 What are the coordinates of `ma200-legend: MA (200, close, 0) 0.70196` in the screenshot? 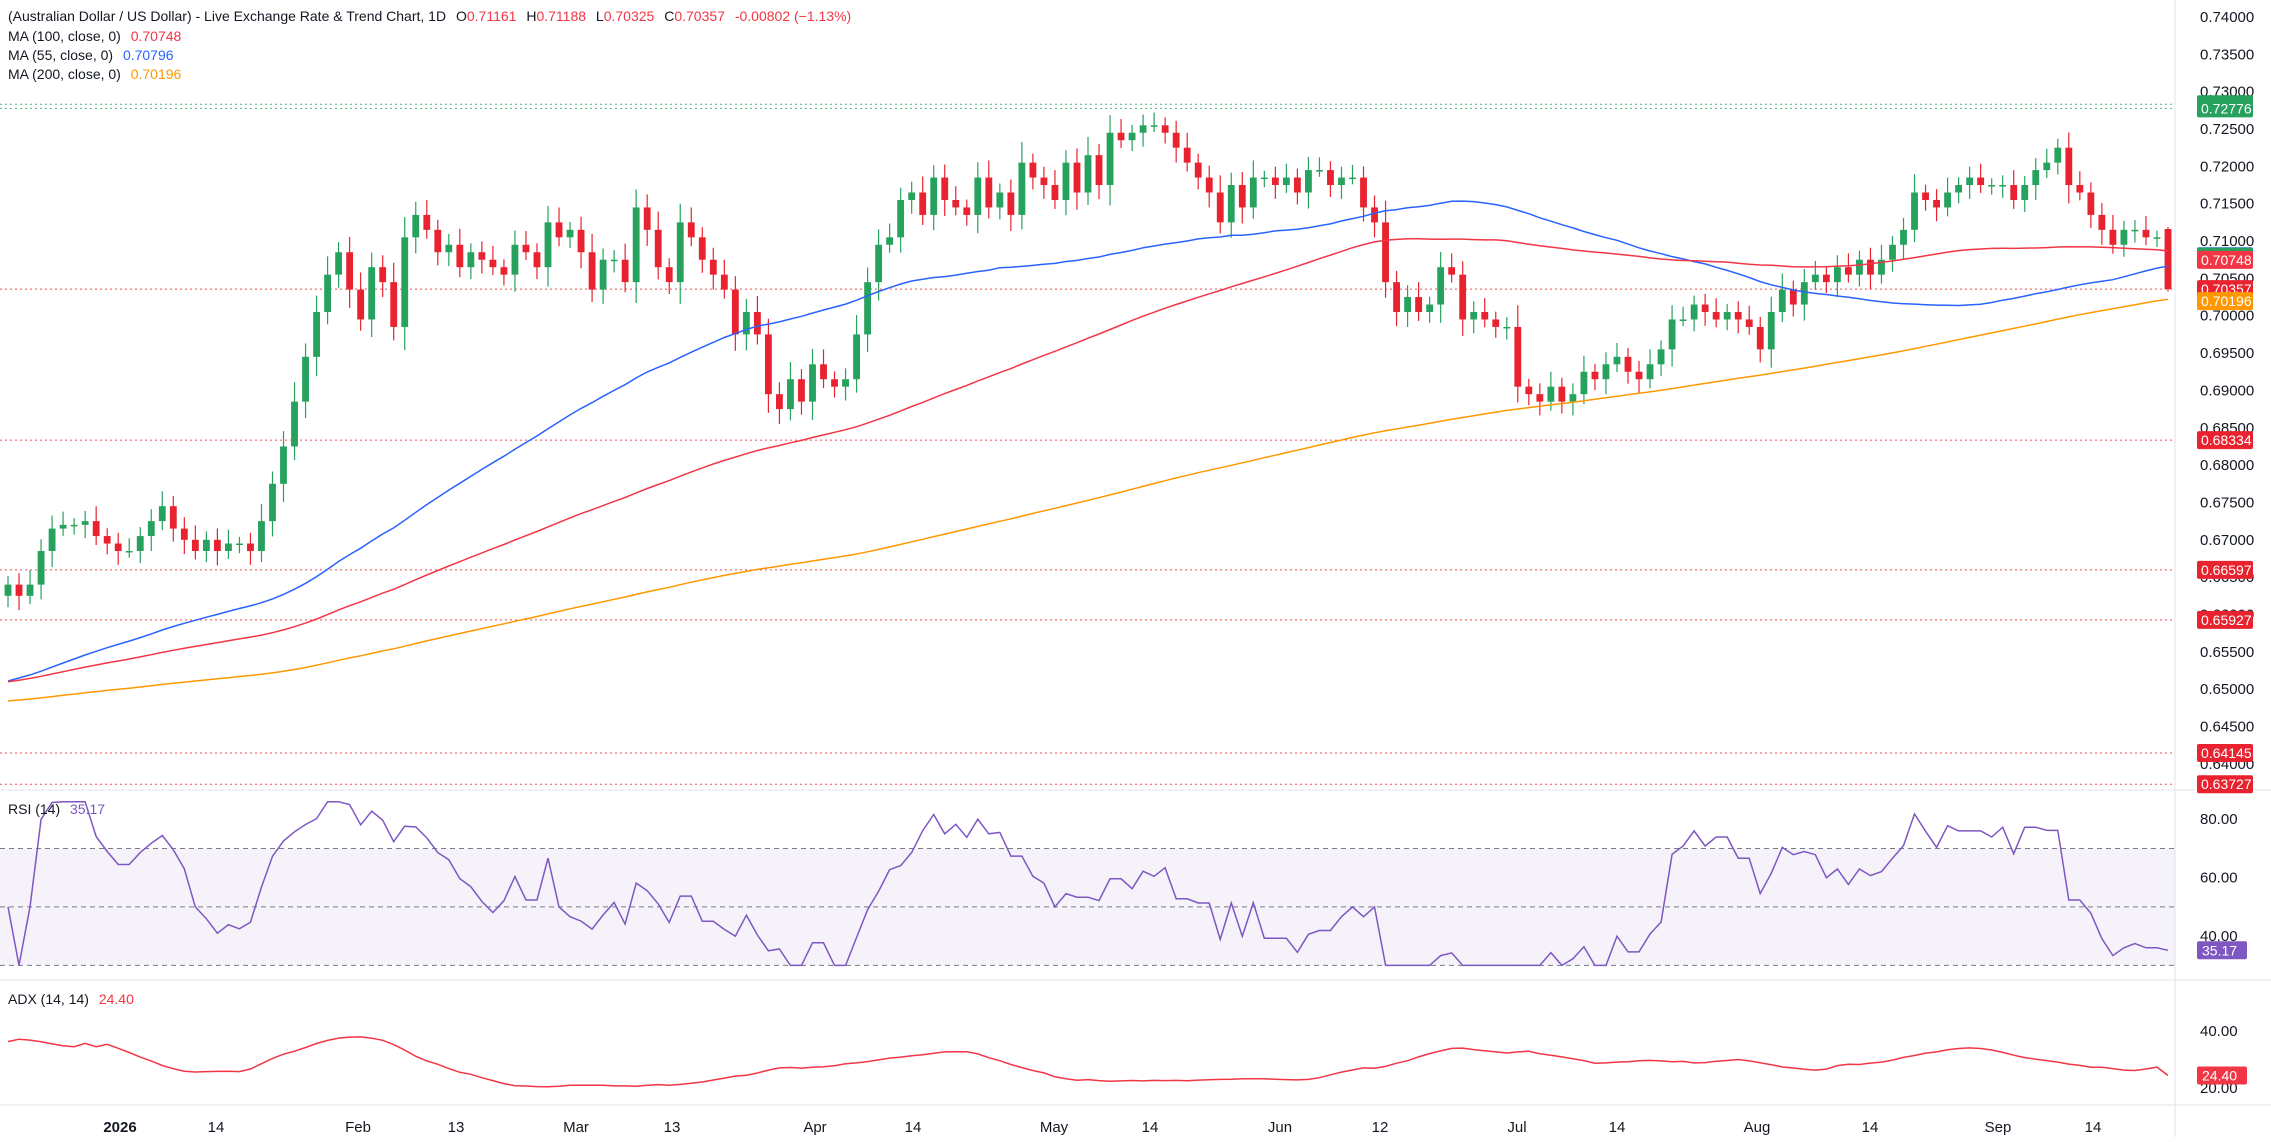 It's located at (95, 74).